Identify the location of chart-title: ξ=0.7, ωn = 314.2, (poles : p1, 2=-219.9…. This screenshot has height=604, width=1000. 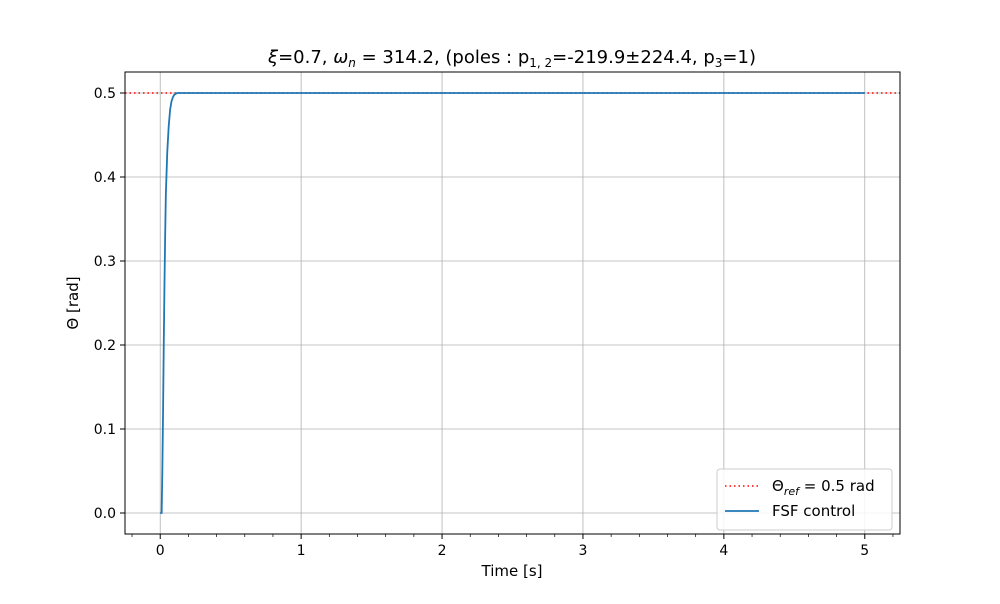
(511, 58).